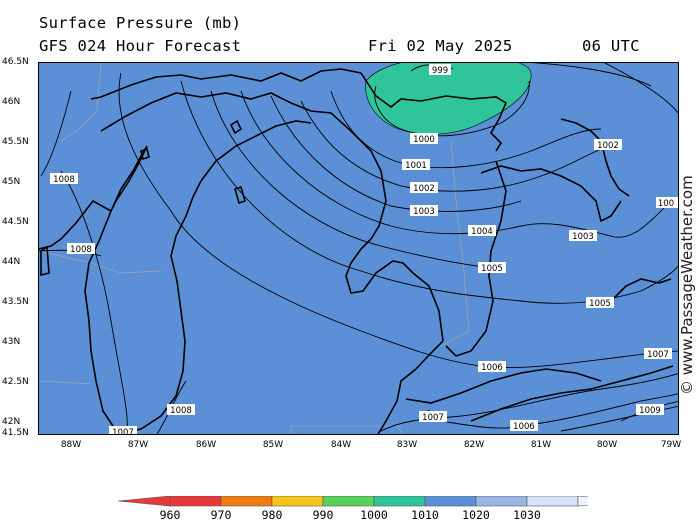 The width and height of the screenshot is (700, 525). Describe the element at coordinates (138, 445) in the screenshot. I see `lon-label: 87W` at that location.